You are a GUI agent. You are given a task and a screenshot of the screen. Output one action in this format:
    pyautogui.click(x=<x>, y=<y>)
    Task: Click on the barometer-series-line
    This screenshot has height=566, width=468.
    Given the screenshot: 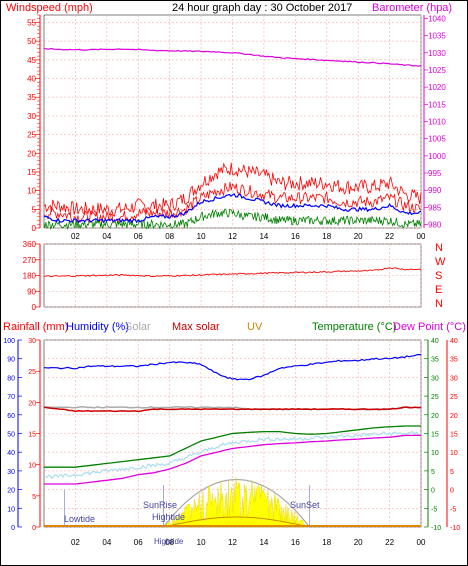 What is the action you would take?
    pyautogui.click(x=232, y=57)
    